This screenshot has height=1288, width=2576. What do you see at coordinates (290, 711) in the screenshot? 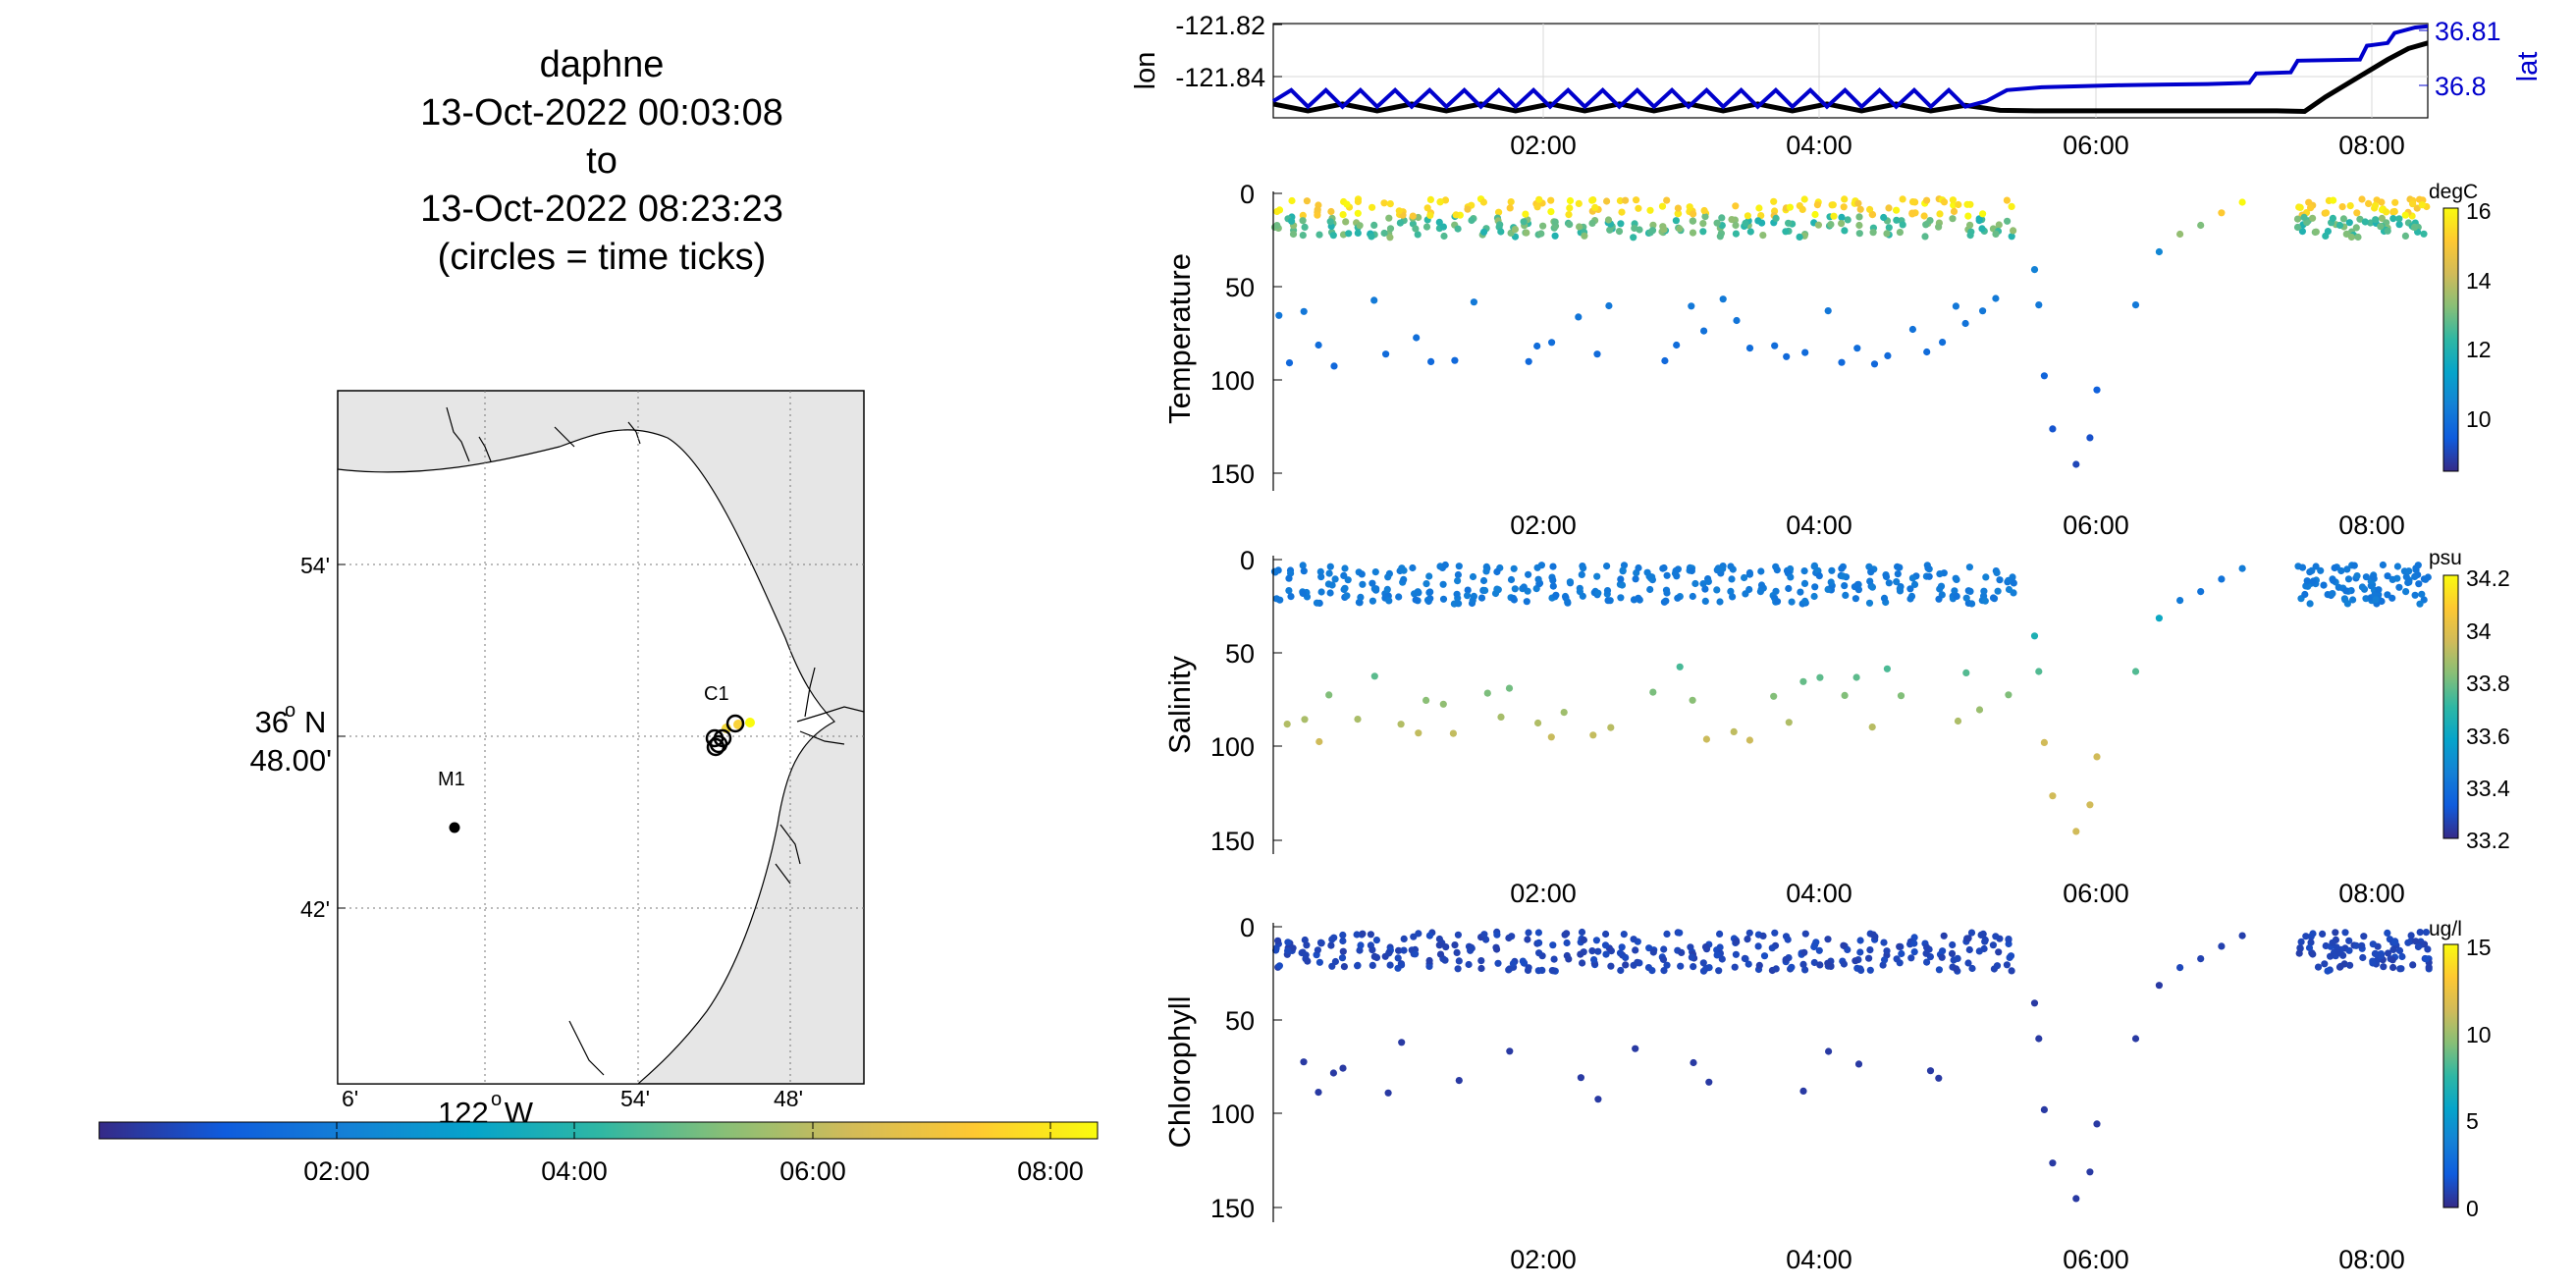
I see `lat-degree-mark: o` at bounding box center [290, 711].